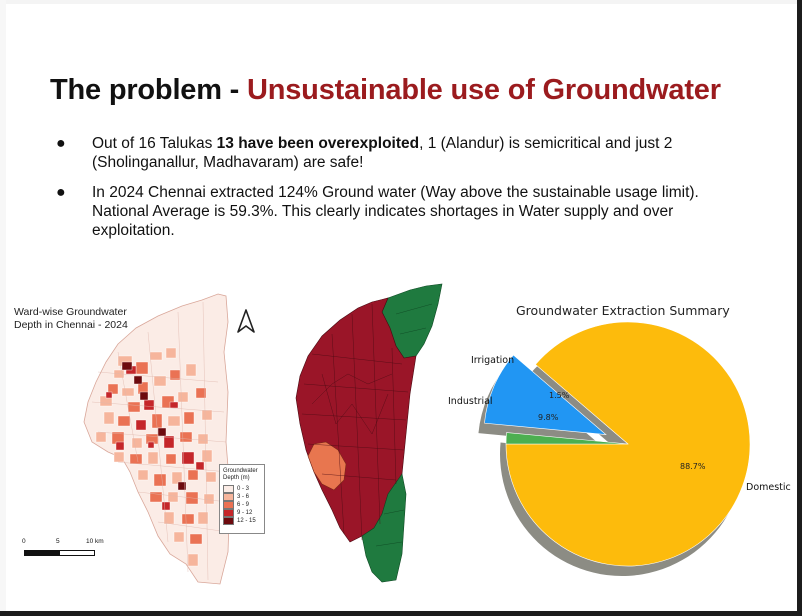 The height and width of the screenshot is (616, 802). What do you see at coordinates (799, 308) in the screenshot?
I see `window-right-edge` at bounding box center [799, 308].